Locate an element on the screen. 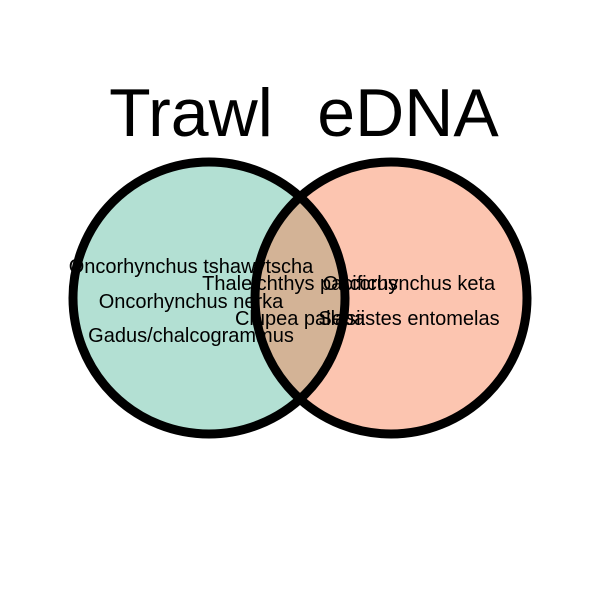 The image size is (600, 600). trawl-only-species-label: Oncorhynchus nerka is located at coordinates (191, 302).